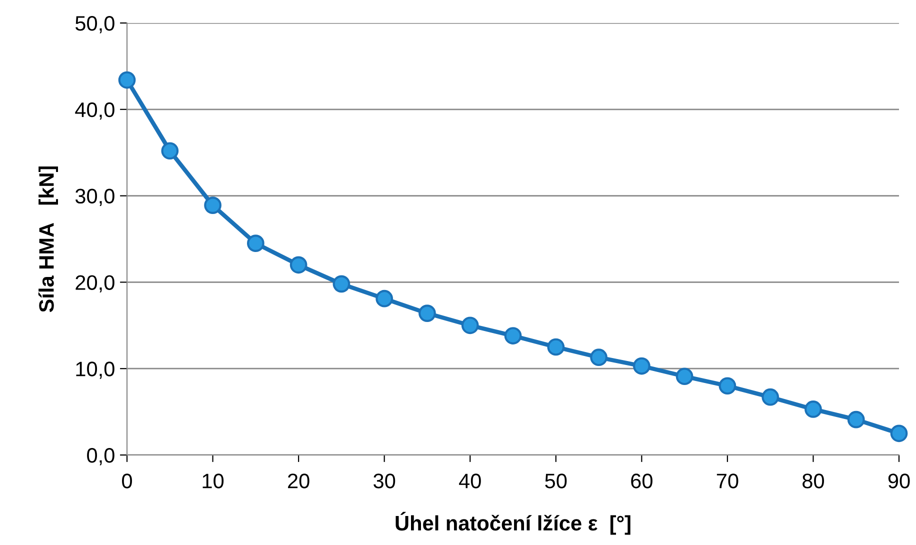 This screenshot has width=916, height=545. What do you see at coordinates (95, 283) in the screenshot?
I see `y-tick-label: 20,0` at bounding box center [95, 283].